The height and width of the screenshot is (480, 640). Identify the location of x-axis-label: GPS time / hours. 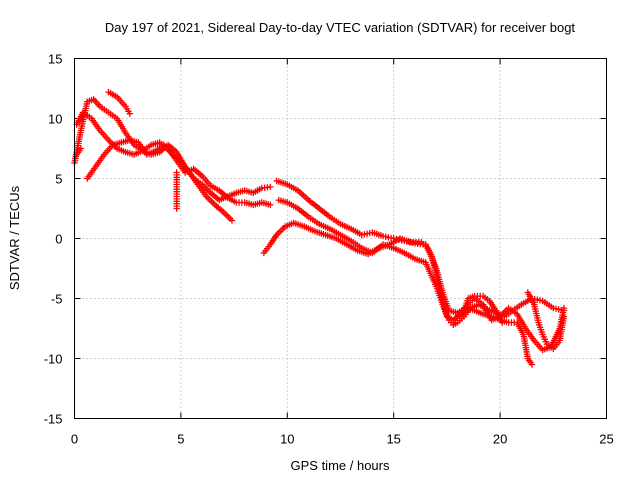
(340, 465).